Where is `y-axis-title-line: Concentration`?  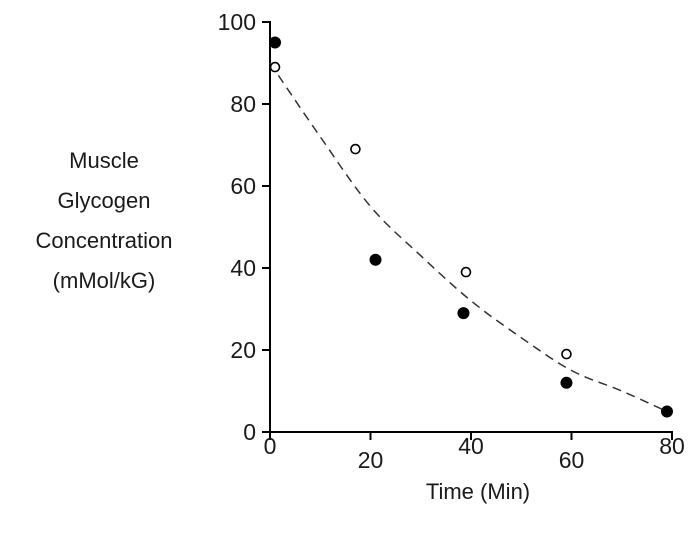 y-axis-title-line: Concentration is located at coordinates (104, 240).